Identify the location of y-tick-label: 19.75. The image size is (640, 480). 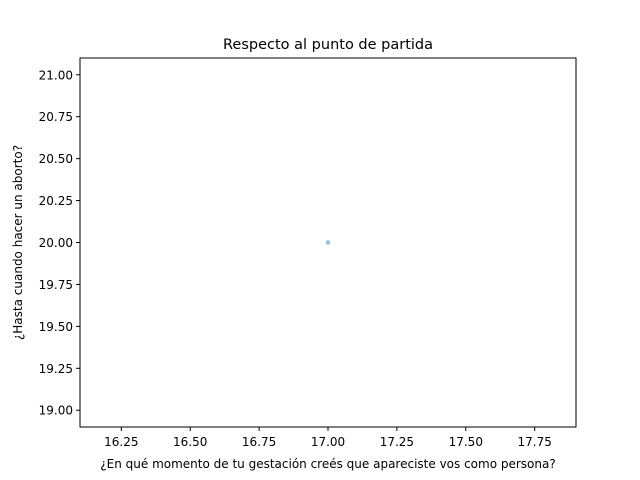
(56, 285).